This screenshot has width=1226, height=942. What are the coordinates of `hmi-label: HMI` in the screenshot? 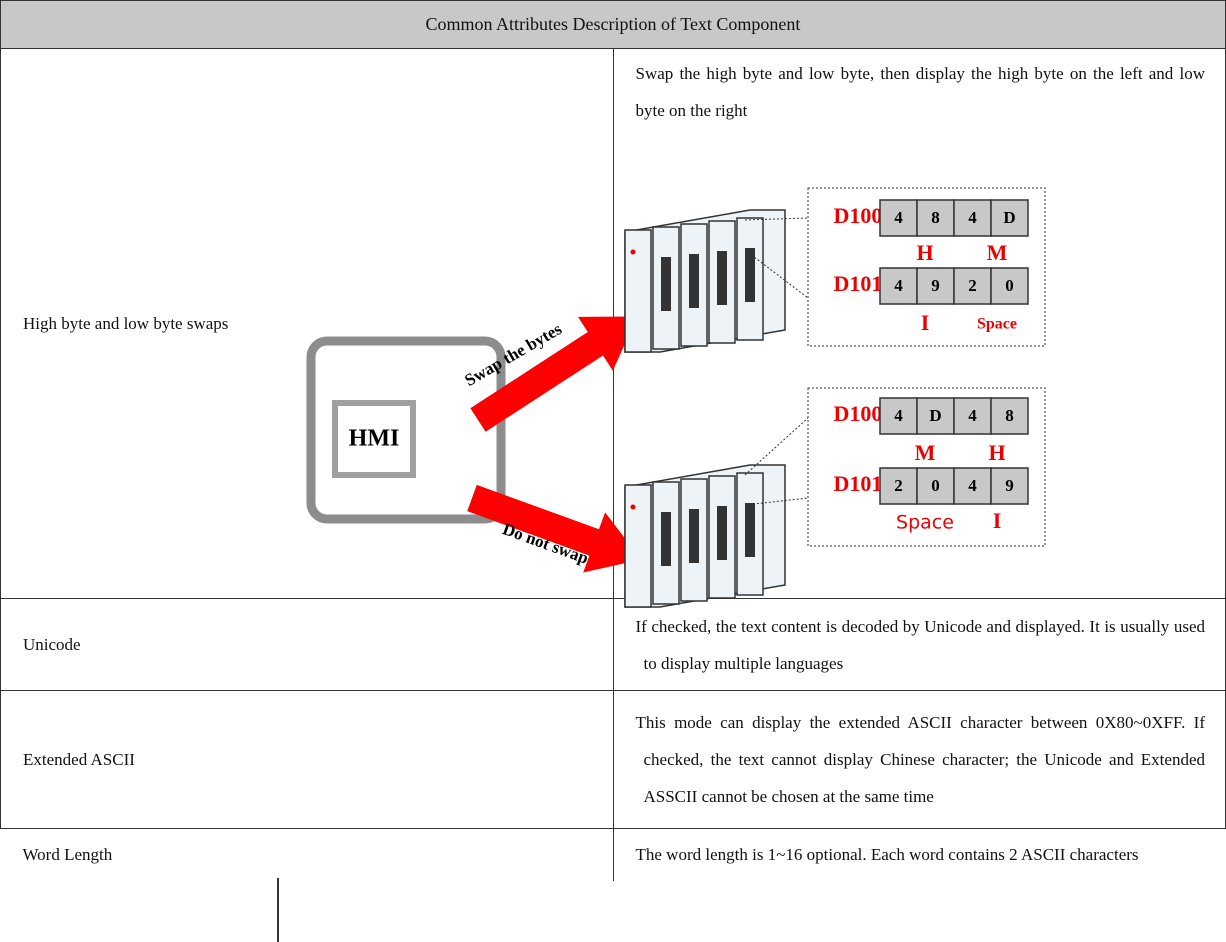 It's located at (374, 439).